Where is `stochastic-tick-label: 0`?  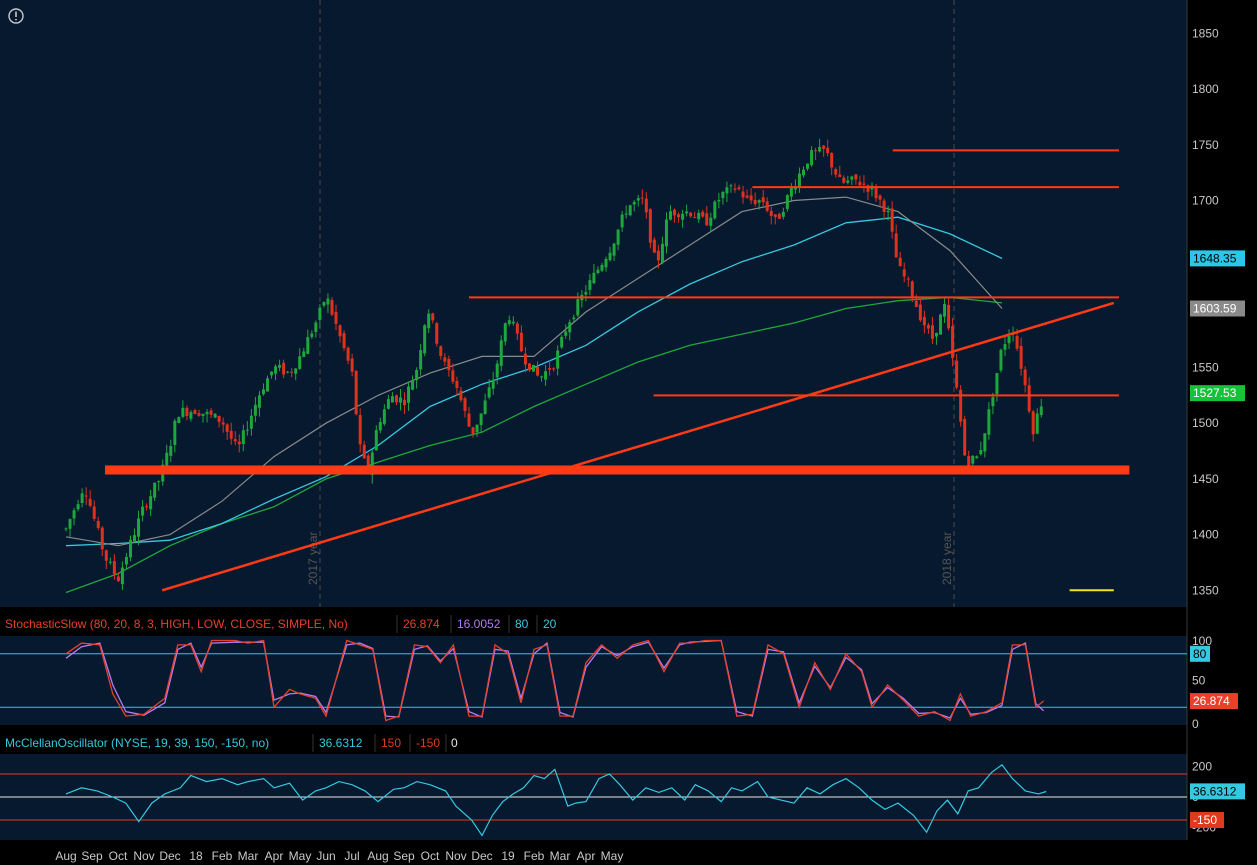
stochastic-tick-label: 0 is located at coordinates (1195, 724).